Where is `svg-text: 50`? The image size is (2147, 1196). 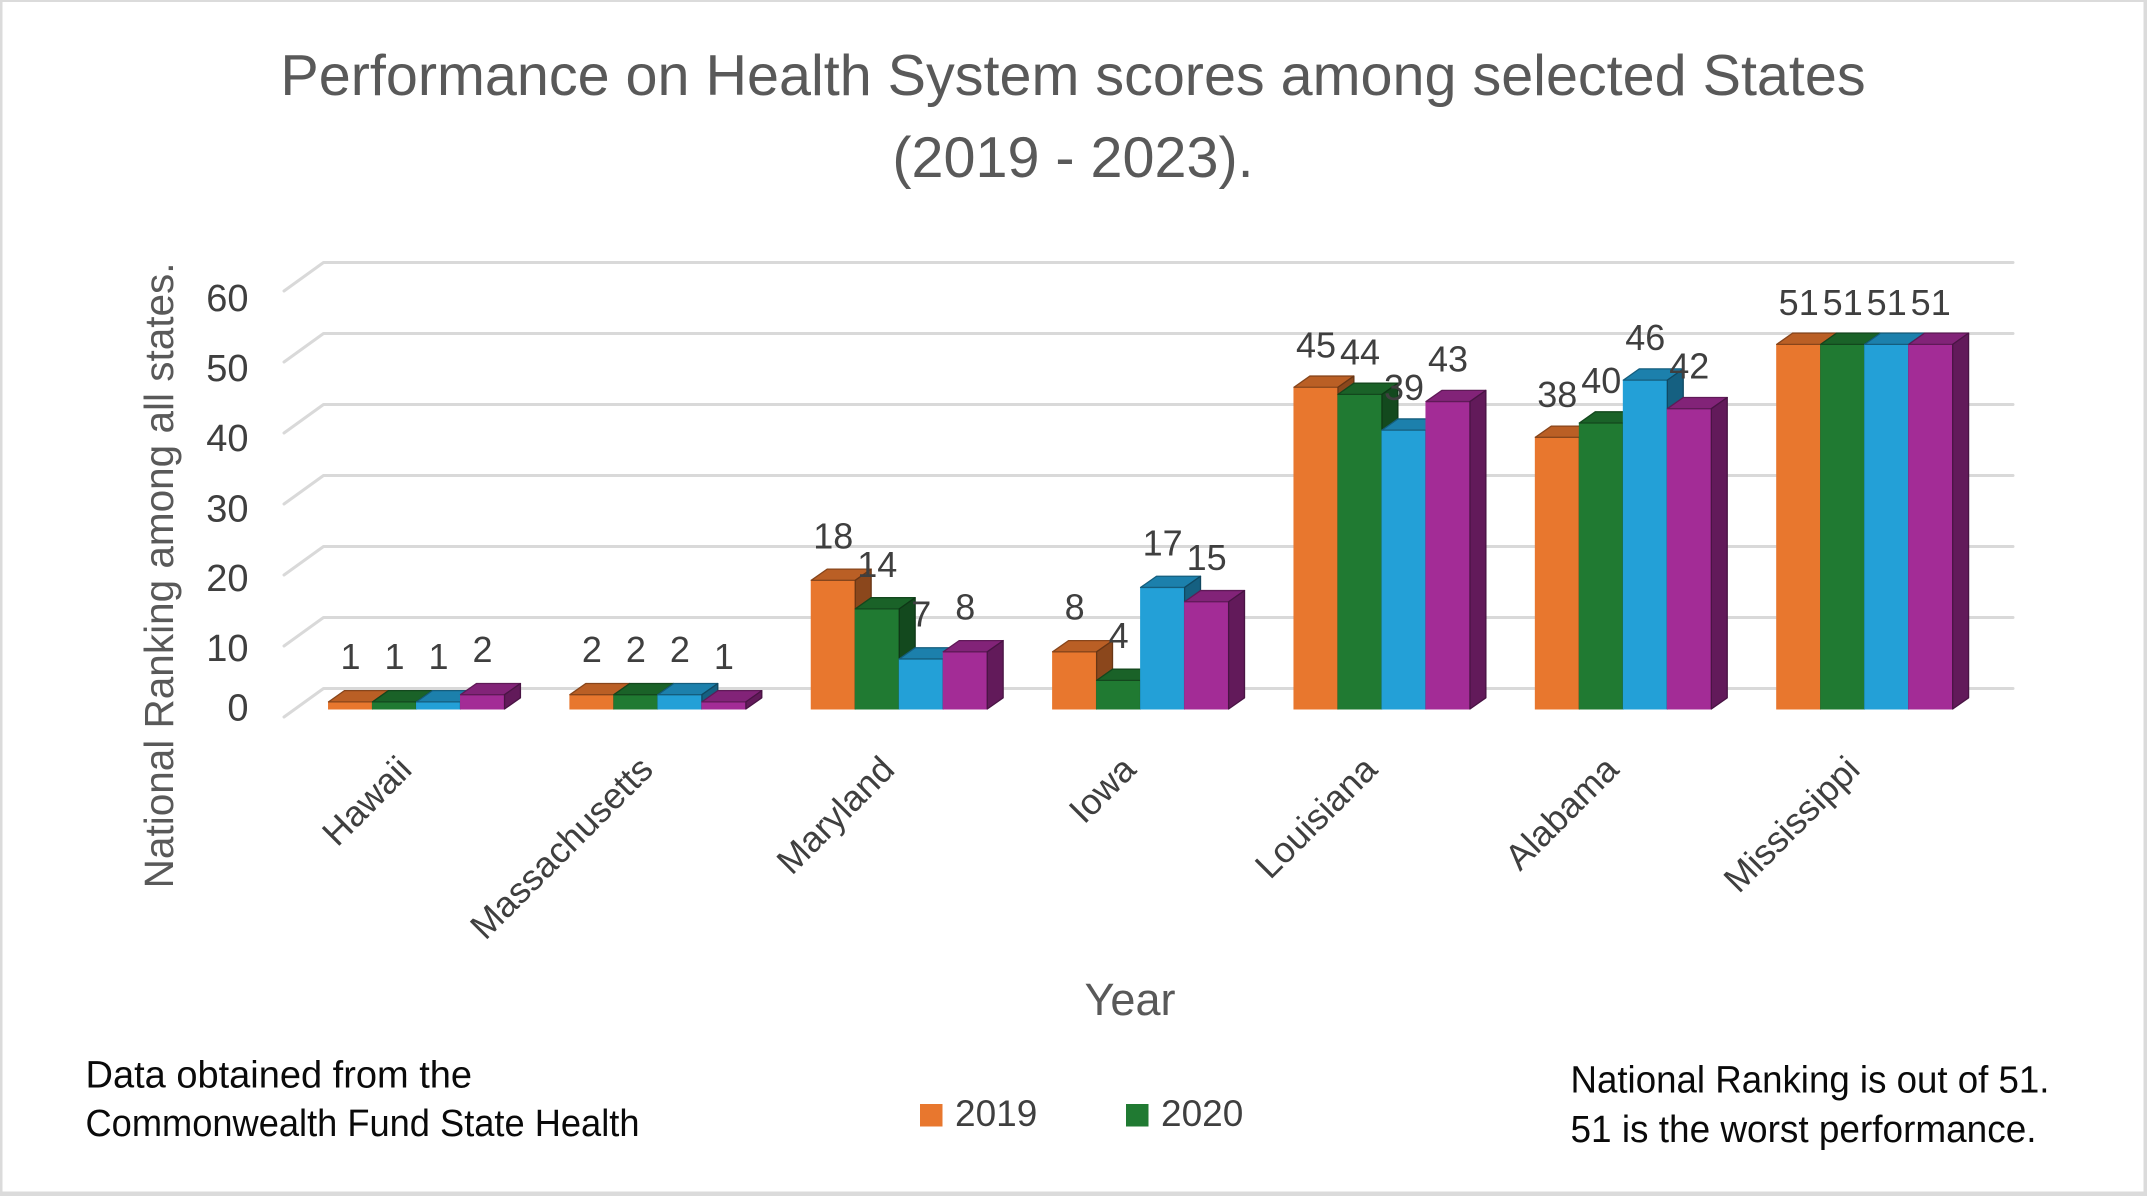 svg-text: 50 is located at coordinates (227, 369).